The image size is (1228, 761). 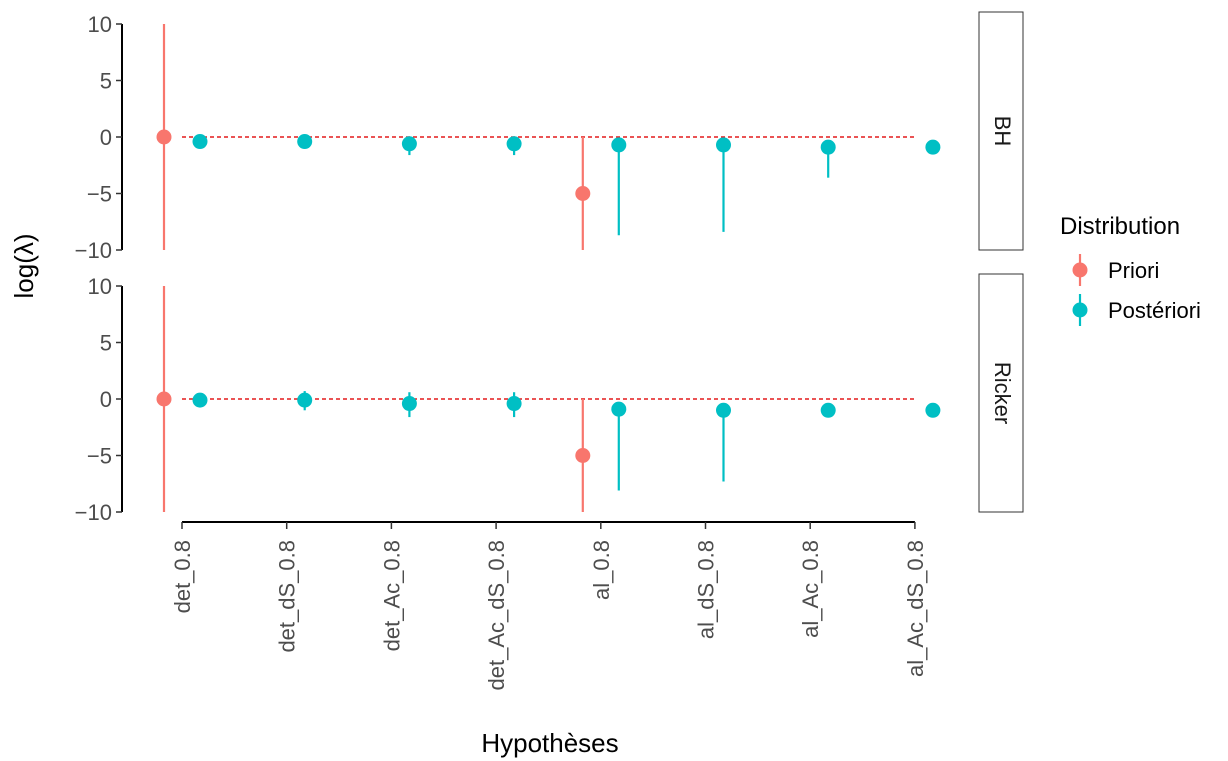 What do you see at coordinates (1133, 270) in the screenshot?
I see `legend-label: Priori` at bounding box center [1133, 270].